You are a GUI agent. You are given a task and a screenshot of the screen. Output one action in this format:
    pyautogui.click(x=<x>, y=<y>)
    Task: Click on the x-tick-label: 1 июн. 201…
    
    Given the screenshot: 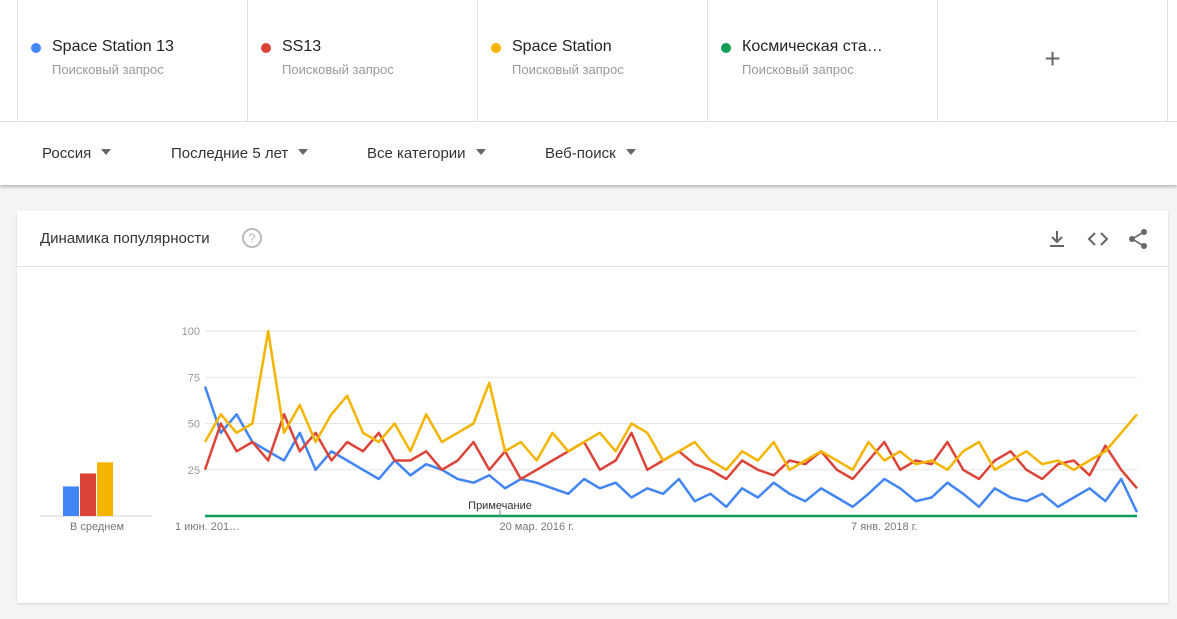 What is the action you would take?
    pyautogui.click(x=207, y=527)
    